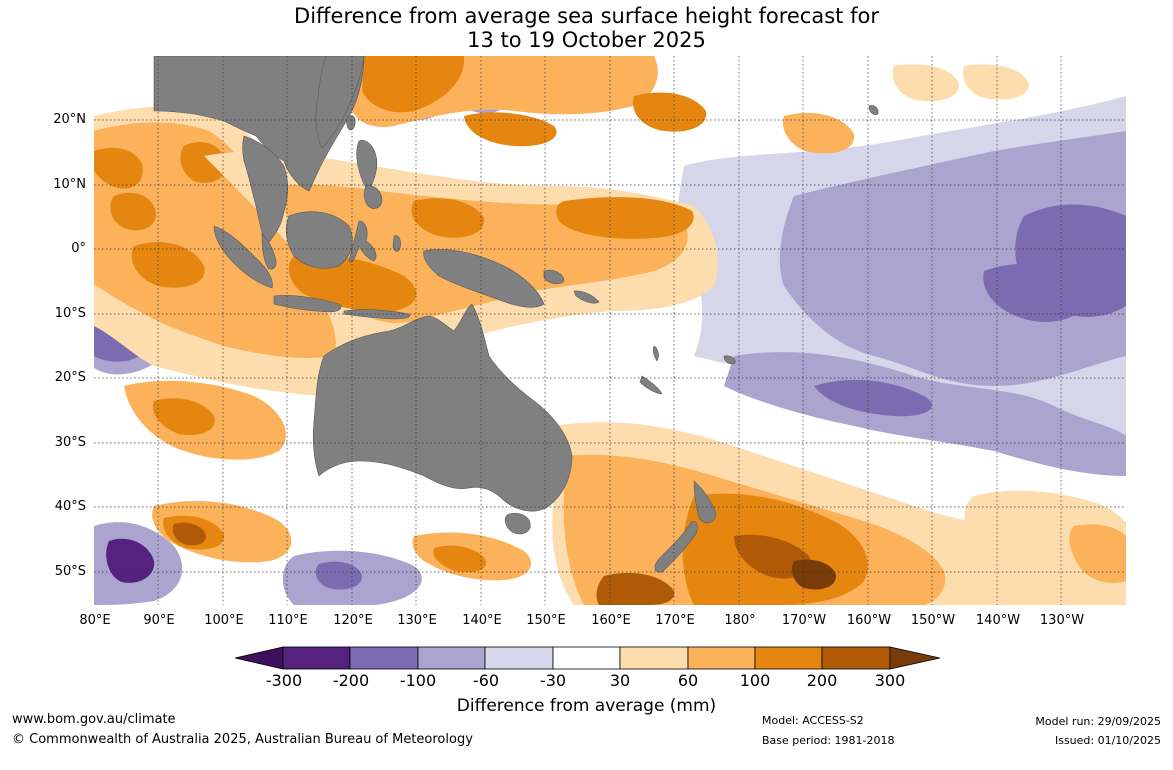  What do you see at coordinates (586, 706) in the screenshot?
I see `legend-title: Difference from average (mm)` at bounding box center [586, 706].